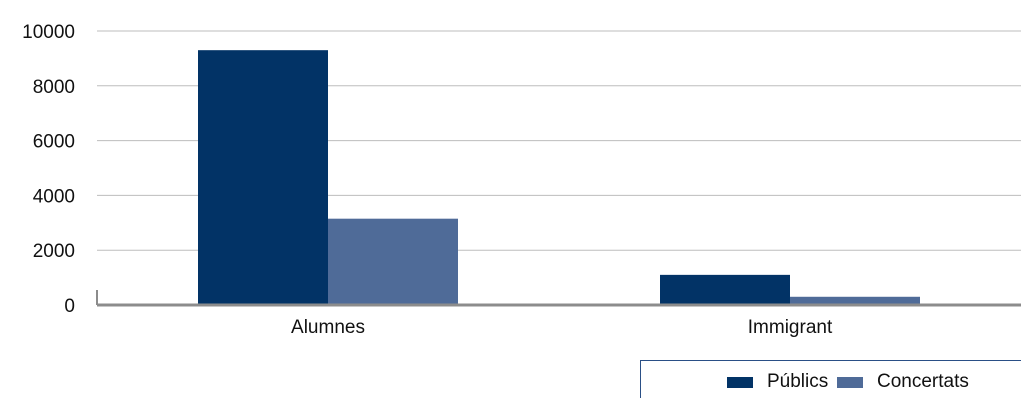 This screenshot has width=1021, height=398. Describe the element at coordinates (54, 87) in the screenshot. I see `y-tick-label: 8000` at that location.